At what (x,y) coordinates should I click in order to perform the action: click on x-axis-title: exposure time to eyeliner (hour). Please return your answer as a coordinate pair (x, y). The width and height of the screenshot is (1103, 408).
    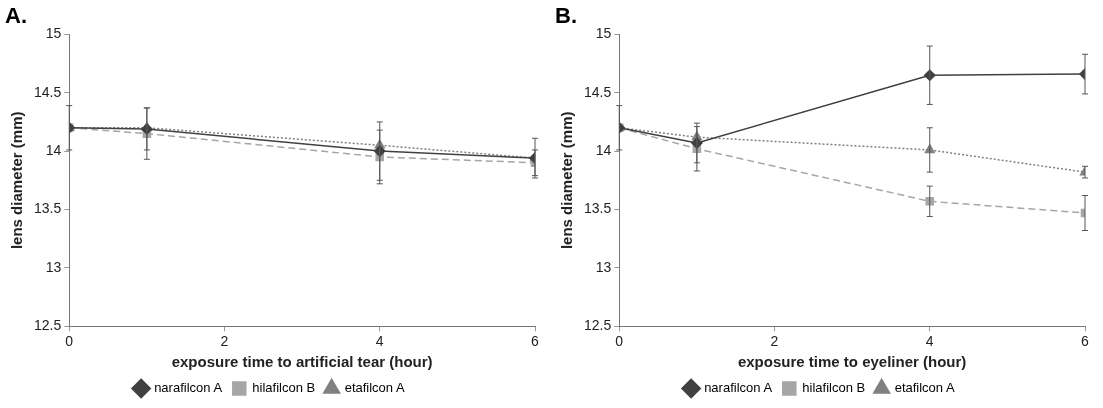
    Looking at the image, I should click on (852, 362).